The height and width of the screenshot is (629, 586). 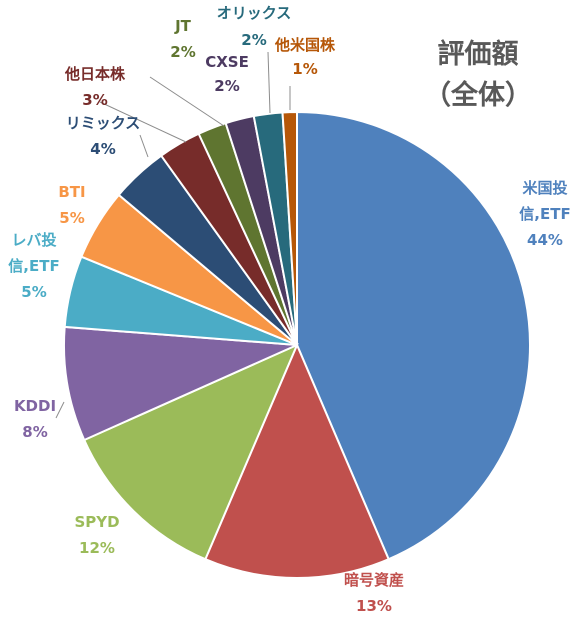 I want to click on slice-label-9: JT 2%, so click(x=182, y=39).